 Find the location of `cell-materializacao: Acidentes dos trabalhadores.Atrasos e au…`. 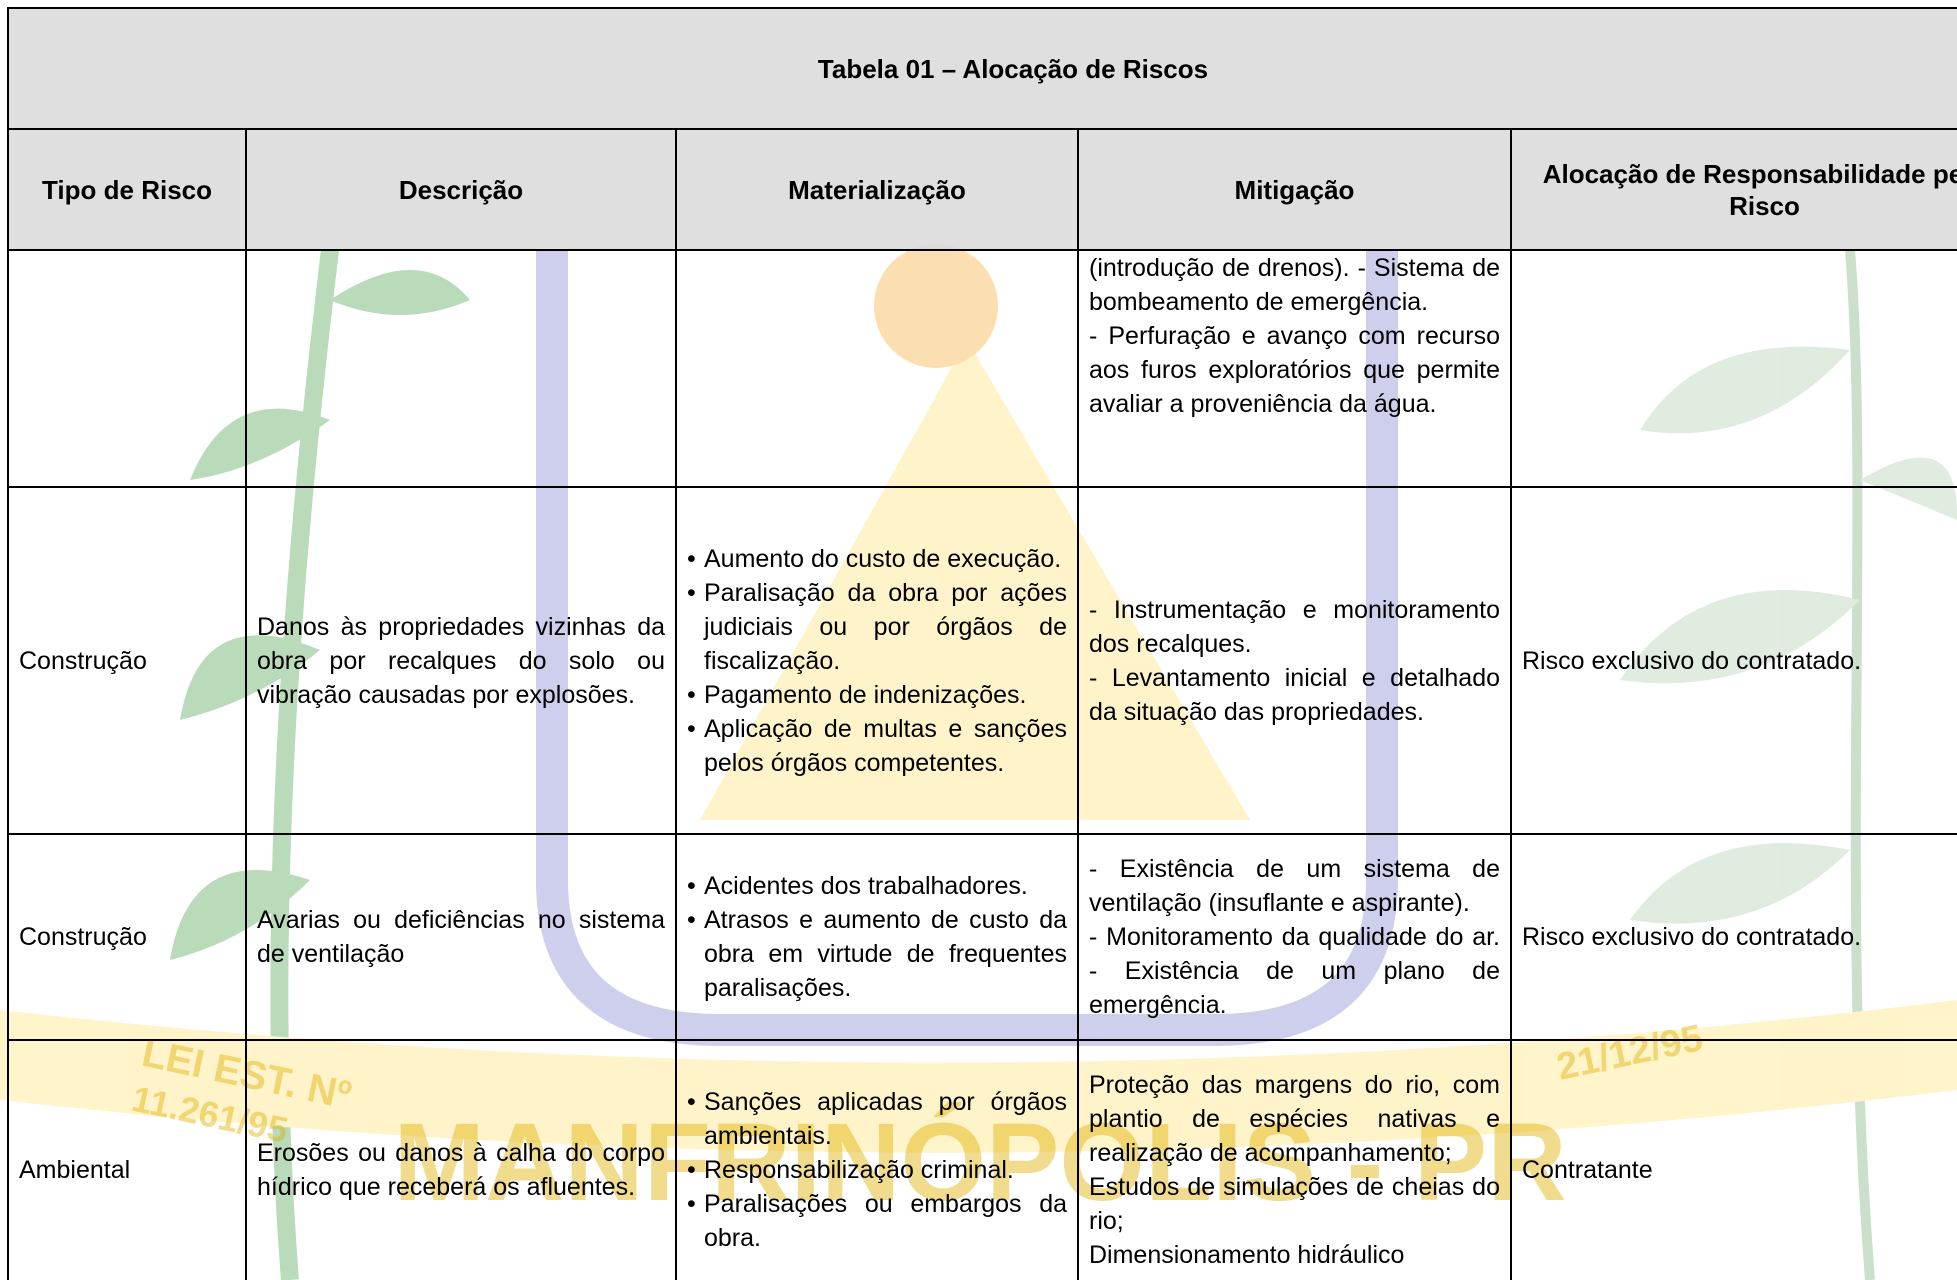

cell-materializacao: Acidentes dos trabalhadores.Atrasos e au… is located at coordinates (877, 937).